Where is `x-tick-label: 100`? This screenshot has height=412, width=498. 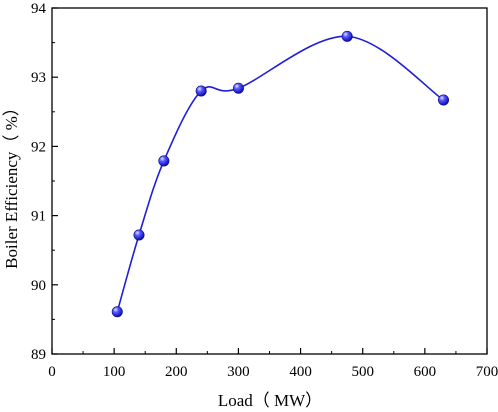 x-tick-label: 100 is located at coordinates (114, 372).